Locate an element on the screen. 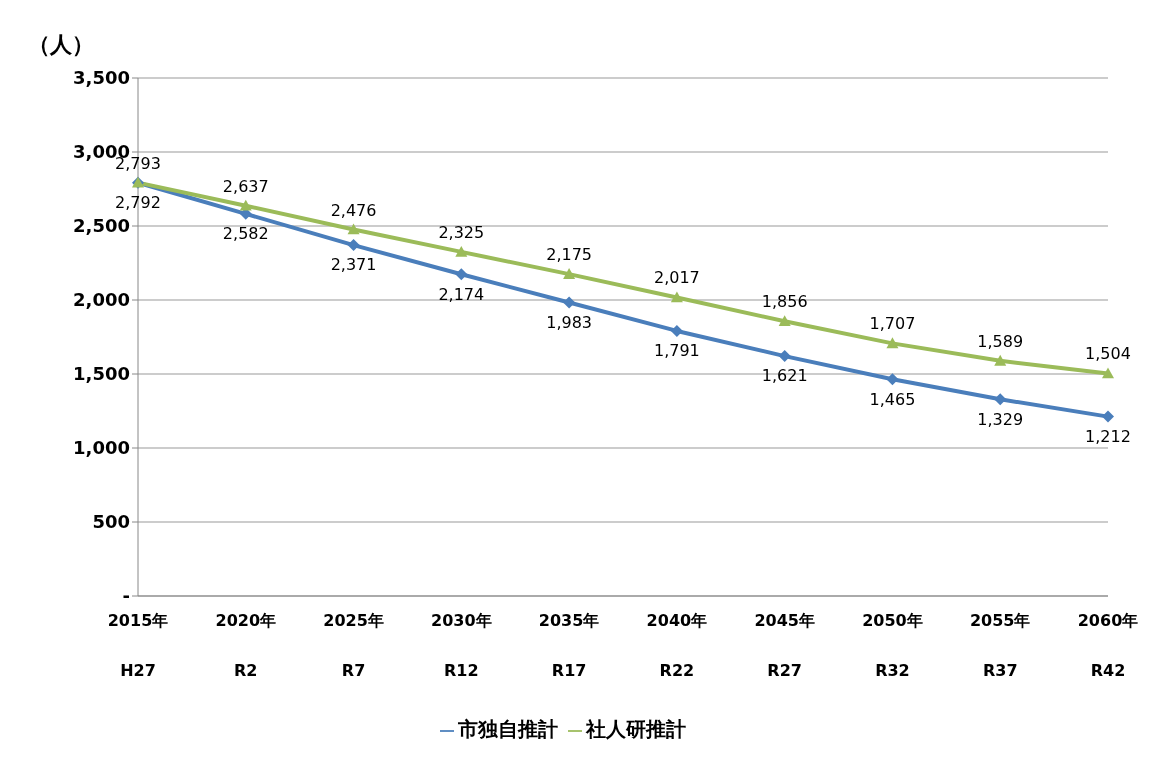  y-axis-title: （人） is located at coordinates (61, 45).